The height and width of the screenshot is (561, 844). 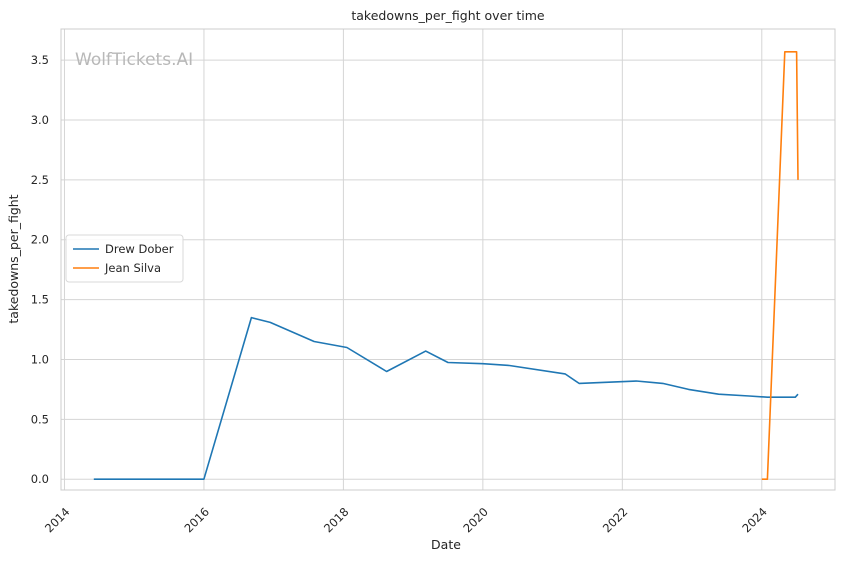 I want to click on watermark: WolfTickets.AI, so click(x=134, y=60).